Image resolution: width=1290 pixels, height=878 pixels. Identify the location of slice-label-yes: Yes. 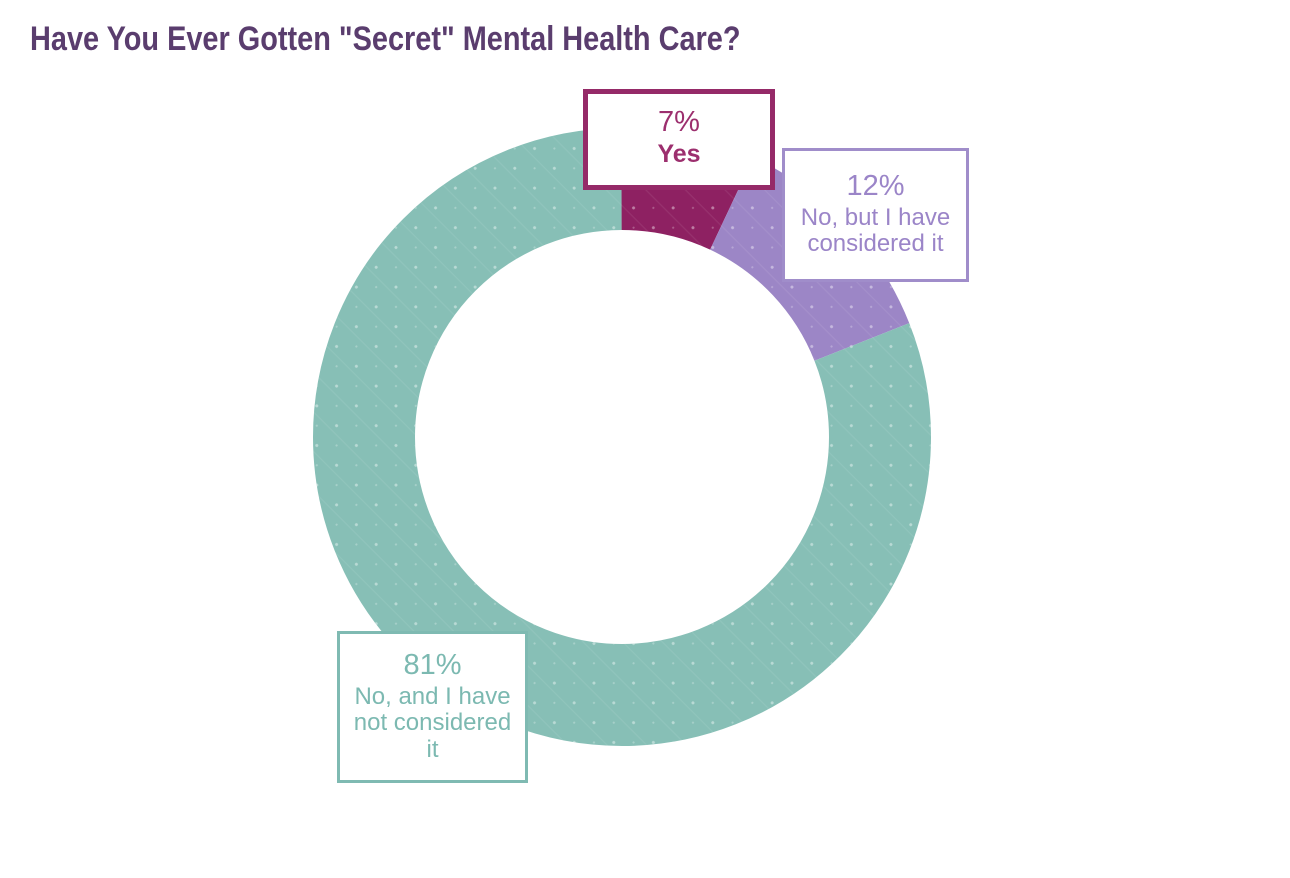
(679, 153).